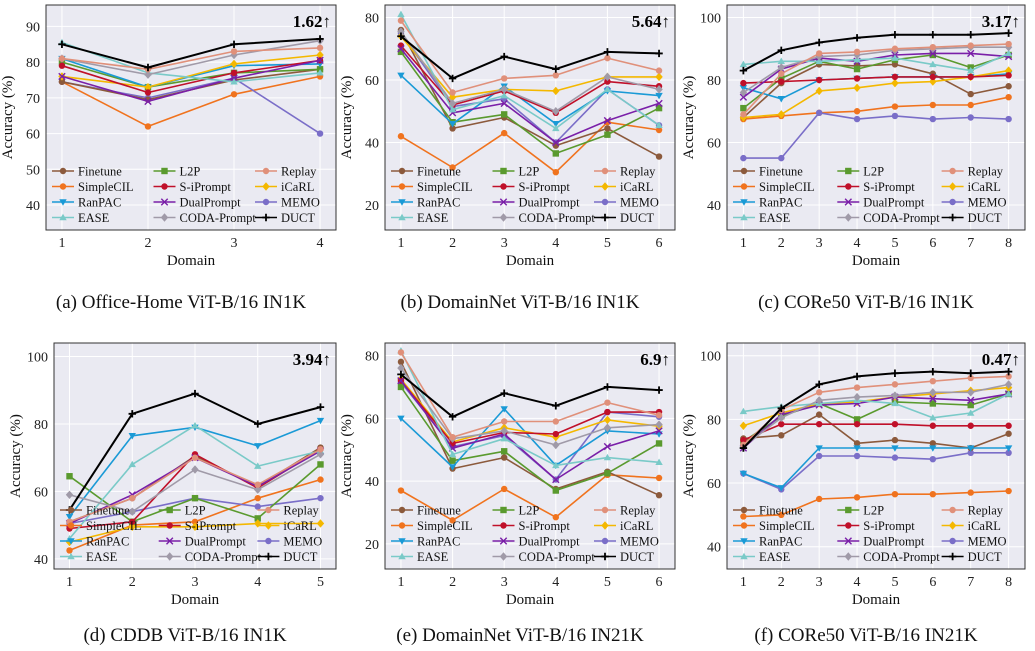  What do you see at coordinates (37, 357) in the screenshot?
I see `y-tick-label: 100` at bounding box center [37, 357].